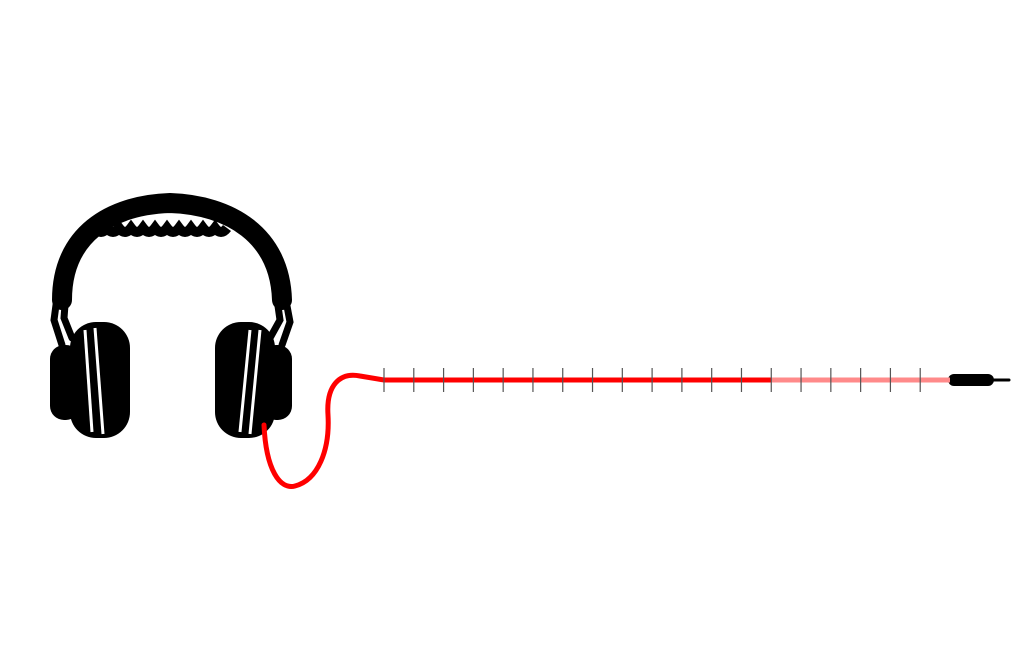 This screenshot has width=1024, height=649. Describe the element at coordinates (979, 380) in the screenshot. I see `audio-jack` at that location.